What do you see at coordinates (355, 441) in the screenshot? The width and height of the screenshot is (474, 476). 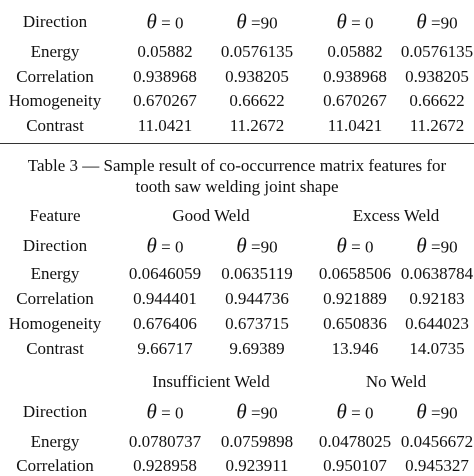 I see `cell: 0.0478025` at bounding box center [355, 441].